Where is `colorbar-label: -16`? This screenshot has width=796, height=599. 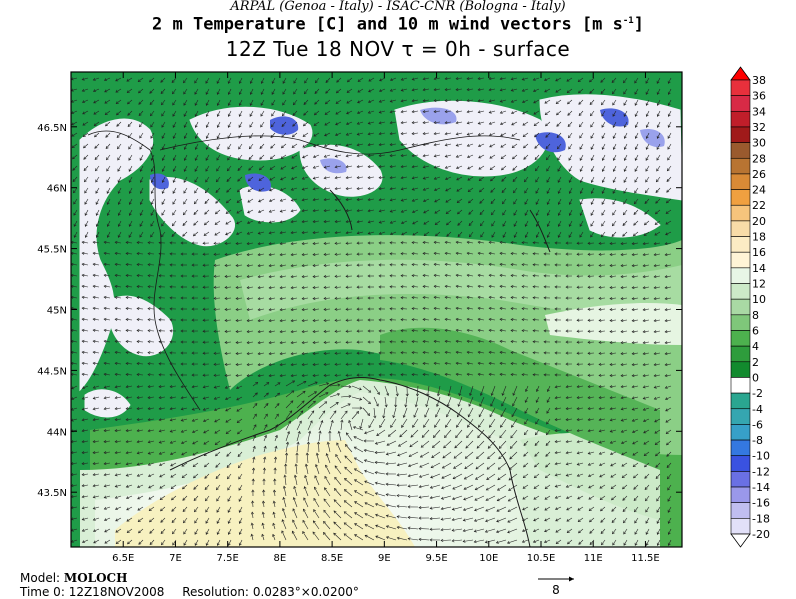 colorbar-label: -16 is located at coordinates (761, 503).